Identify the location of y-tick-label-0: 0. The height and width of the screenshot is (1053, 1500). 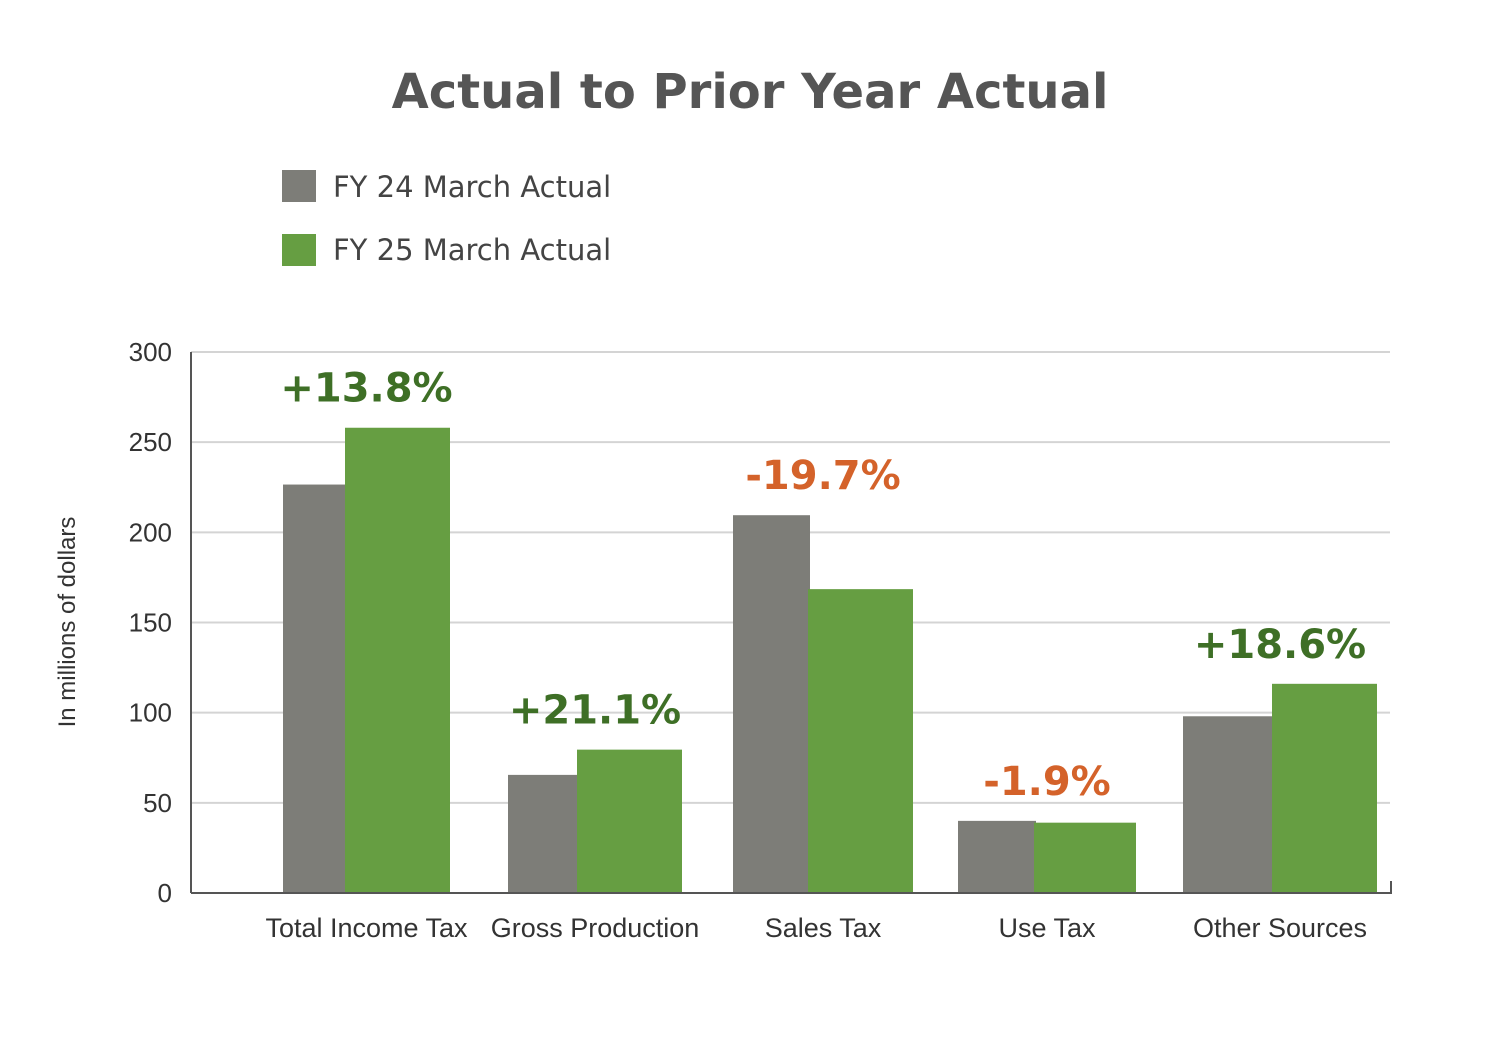
(165, 893).